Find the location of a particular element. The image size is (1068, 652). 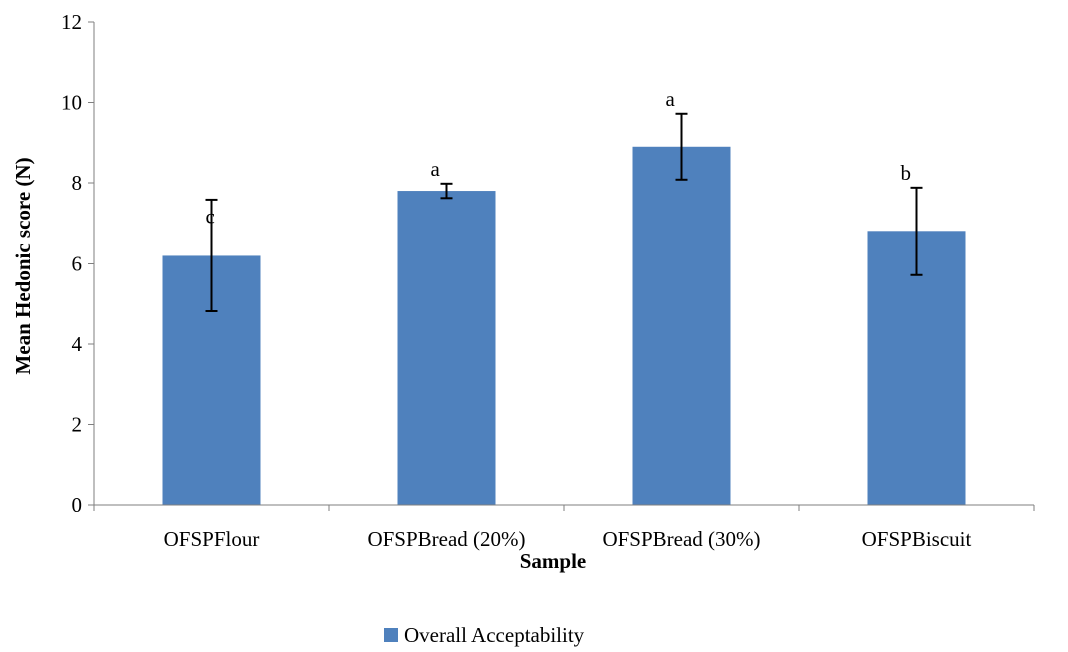

y-tick-label: 4 is located at coordinates (77, 344).